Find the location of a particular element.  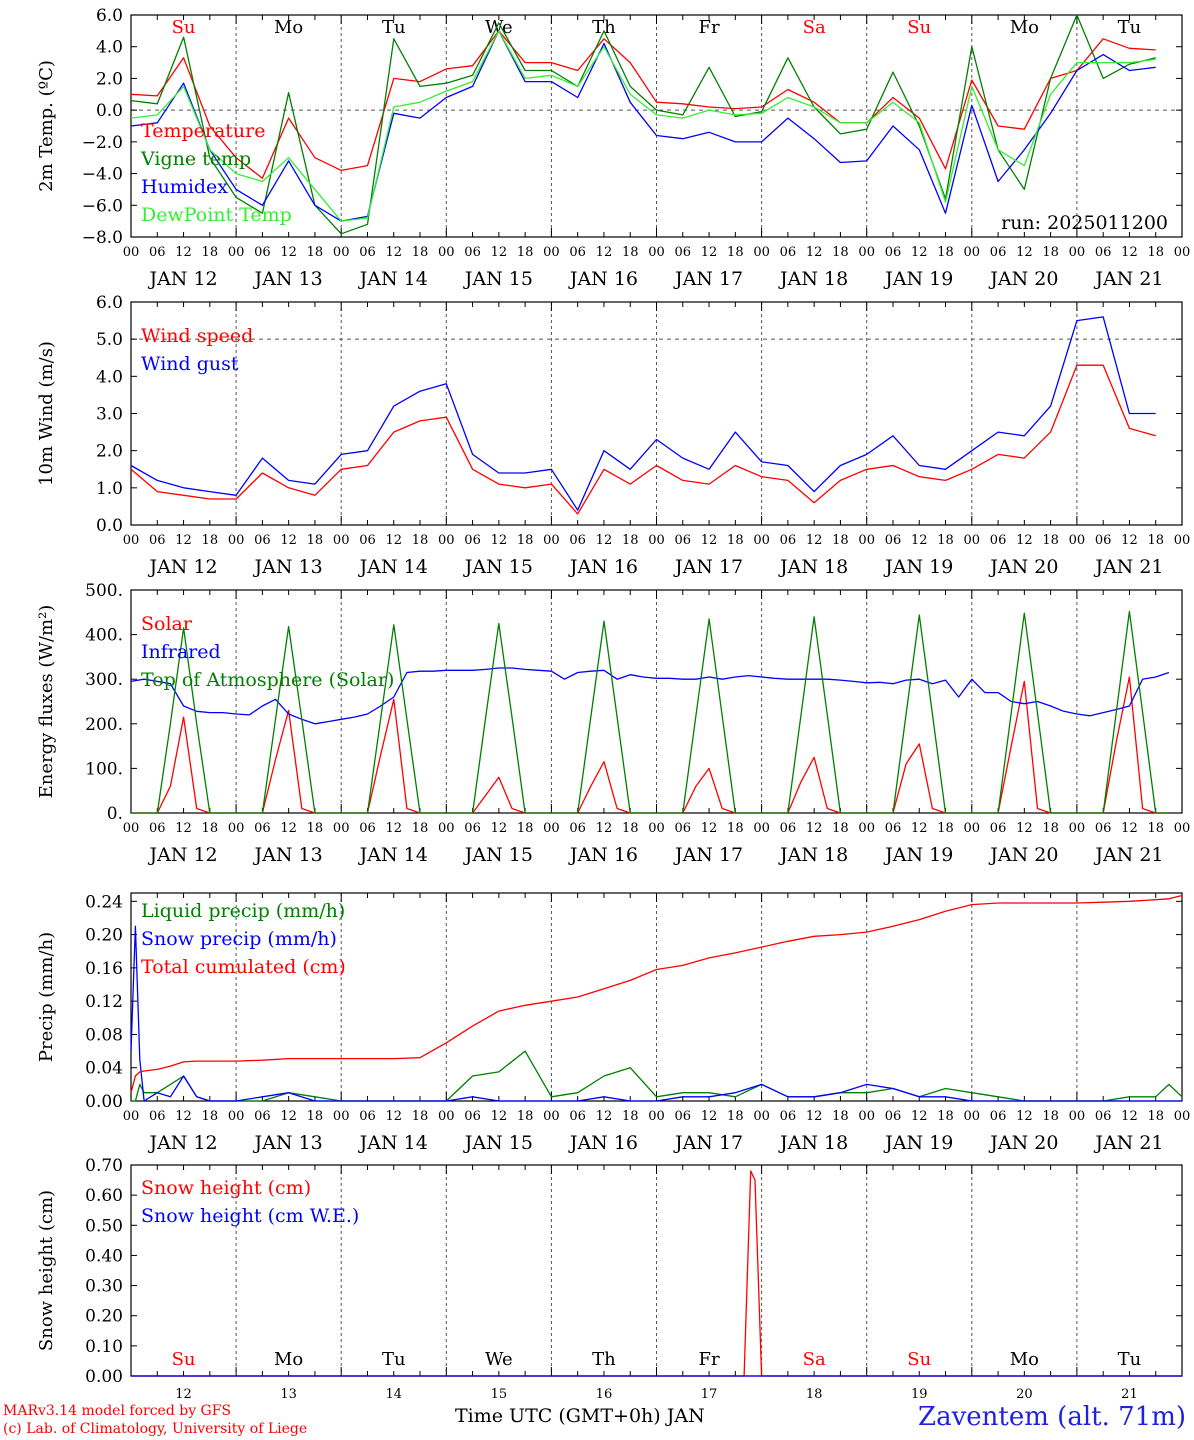

station-name: Zaventem (alt. 71m) is located at coordinates (1052, 1417).